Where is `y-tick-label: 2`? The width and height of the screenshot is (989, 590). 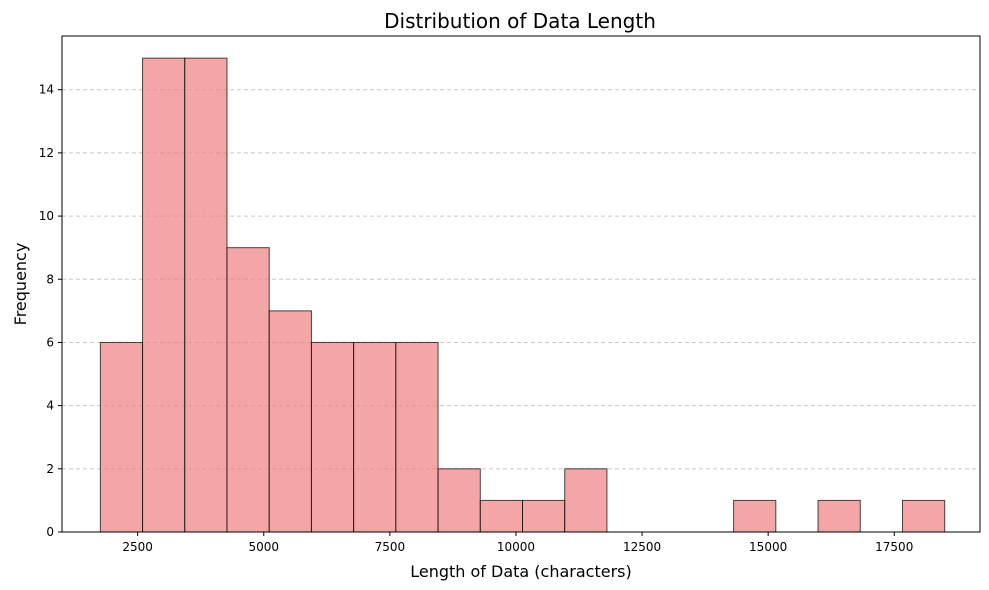
y-tick-label: 2 is located at coordinates (50, 469).